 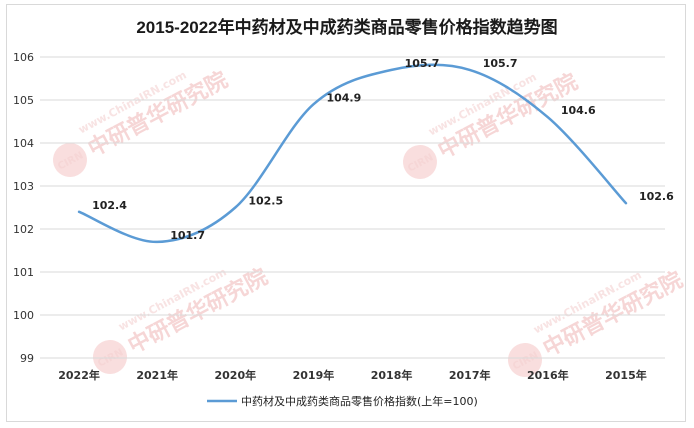 I want to click on x-tick-label: 2019年, so click(x=314, y=375).